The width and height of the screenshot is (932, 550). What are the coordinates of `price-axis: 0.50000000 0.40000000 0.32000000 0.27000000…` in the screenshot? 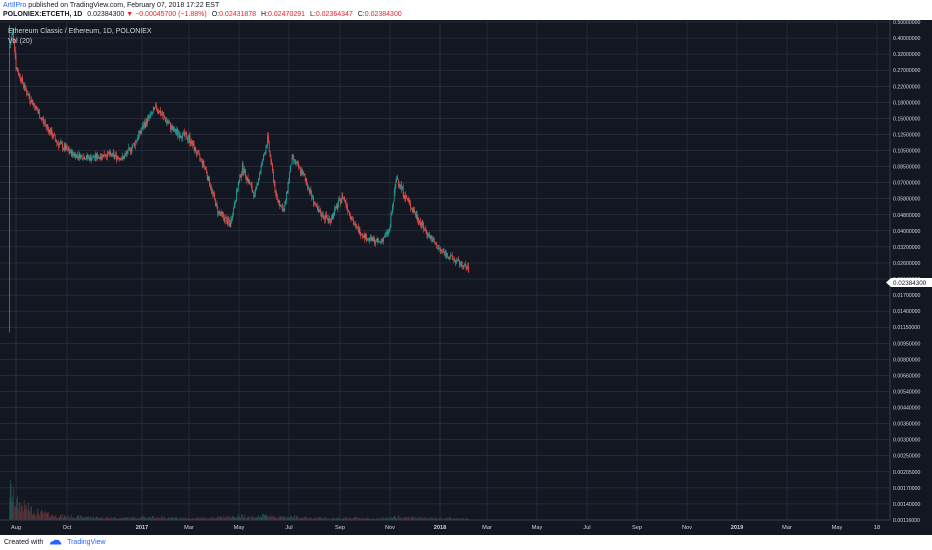 It's located at (907, 272).